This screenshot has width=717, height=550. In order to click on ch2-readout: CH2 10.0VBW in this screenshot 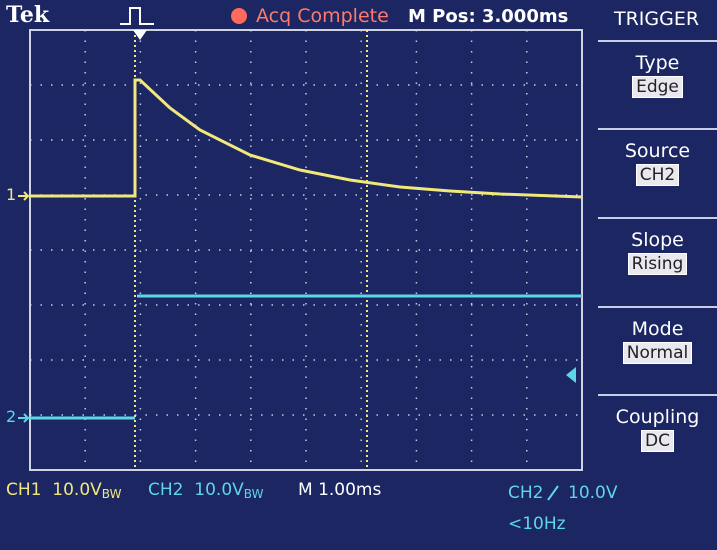, I will do `click(205, 490)`.